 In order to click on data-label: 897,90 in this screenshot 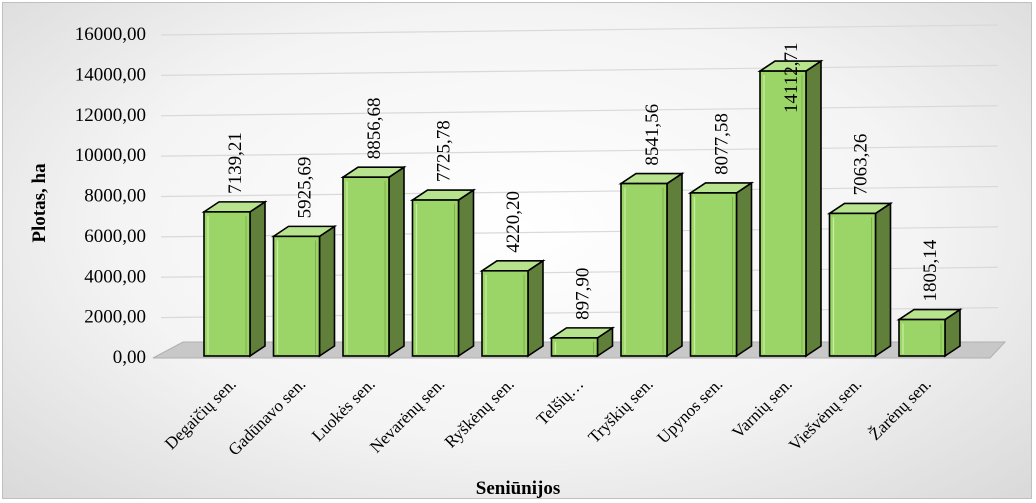, I will do `click(583, 294)`.